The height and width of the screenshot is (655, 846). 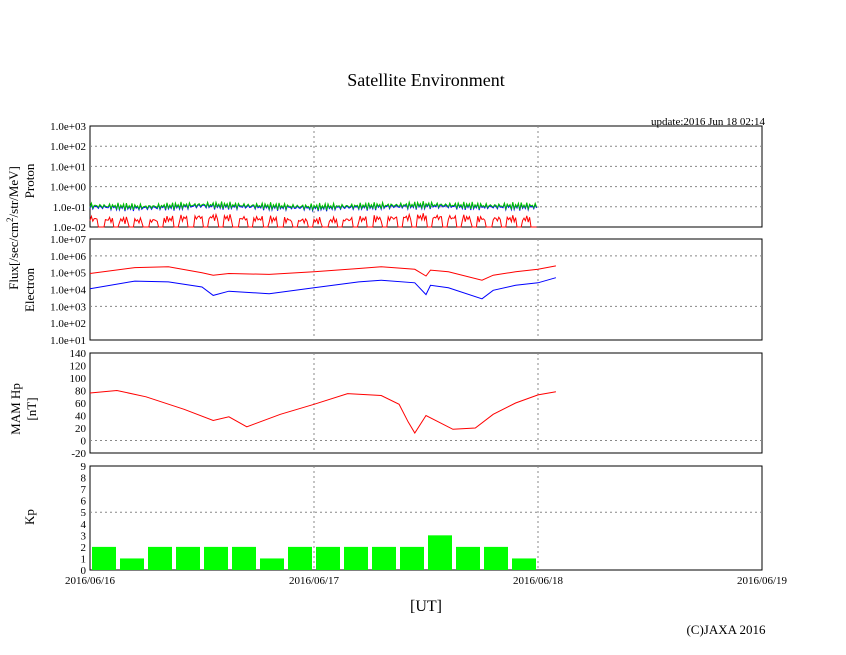 I want to click on kp-tick-label: 8, so click(x=84, y=479).